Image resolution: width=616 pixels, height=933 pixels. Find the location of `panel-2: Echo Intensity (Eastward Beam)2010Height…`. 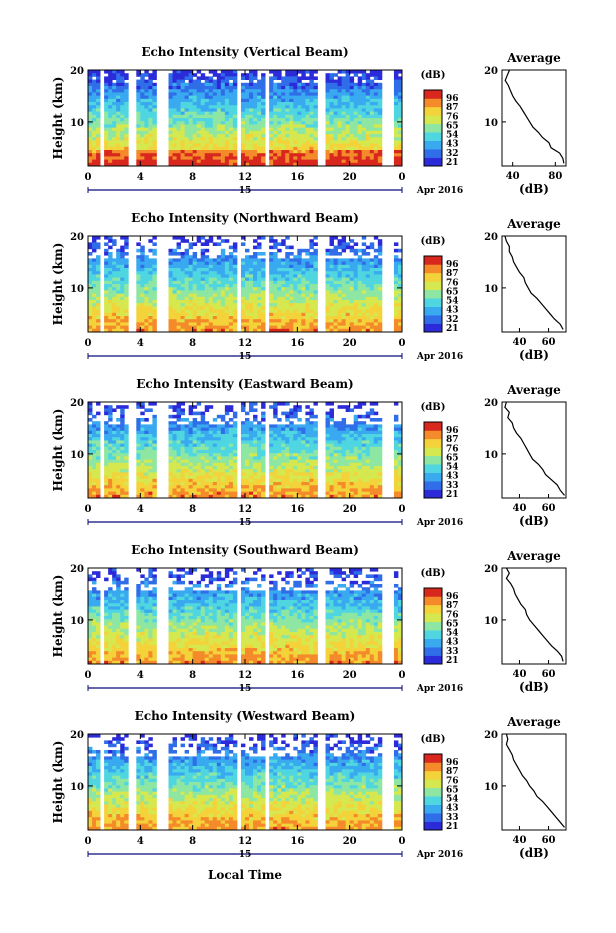

panel-2: Echo Intensity (Eastward Beam)2010Height… is located at coordinates (308, 452).